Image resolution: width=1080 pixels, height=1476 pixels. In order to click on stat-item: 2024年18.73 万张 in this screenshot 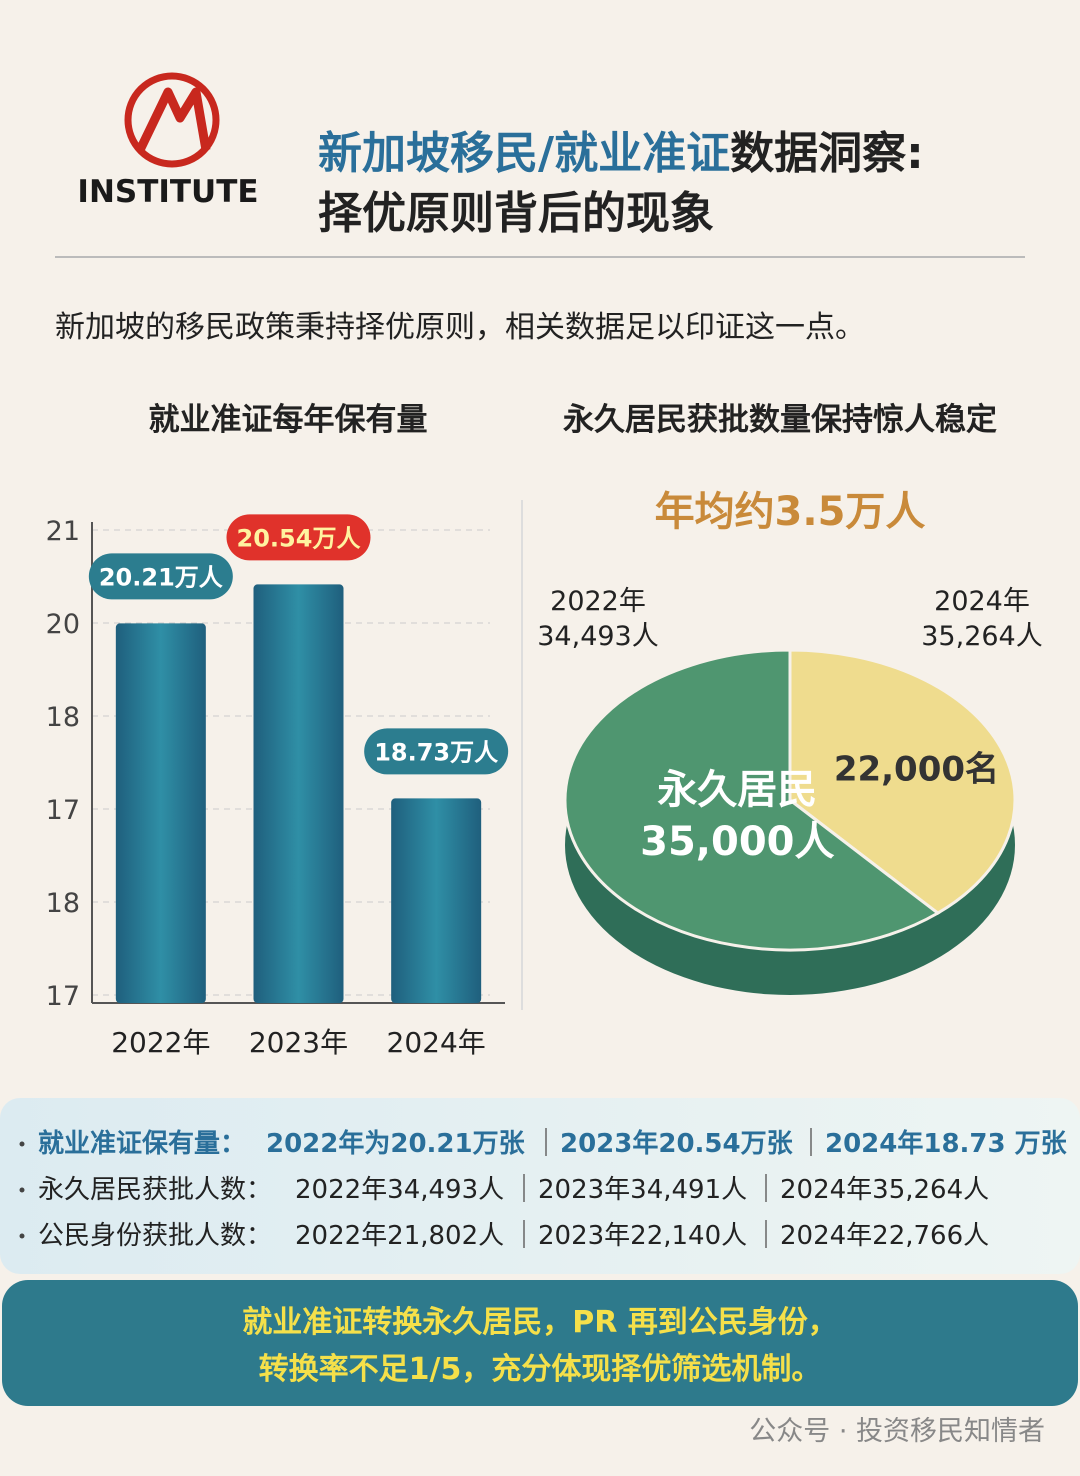, I will do `click(946, 1143)`.